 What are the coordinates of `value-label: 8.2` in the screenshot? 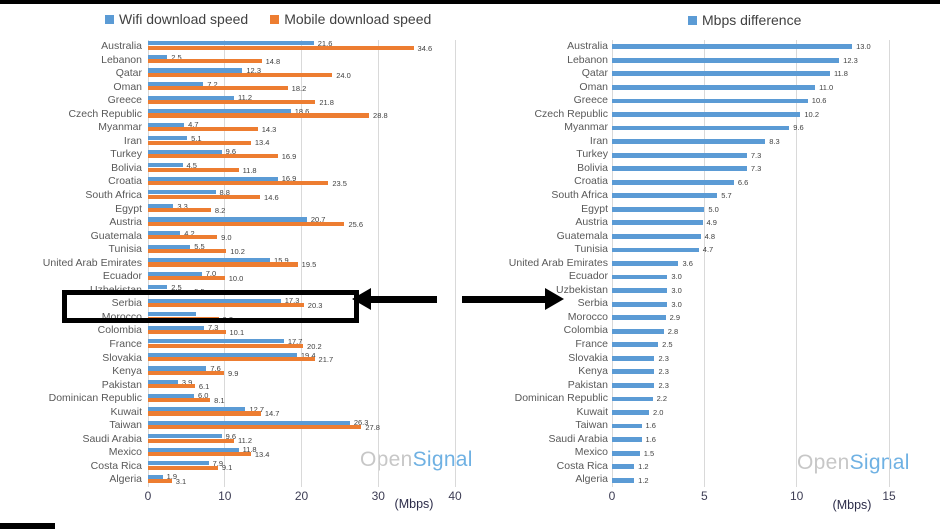 It's located at (220, 211).